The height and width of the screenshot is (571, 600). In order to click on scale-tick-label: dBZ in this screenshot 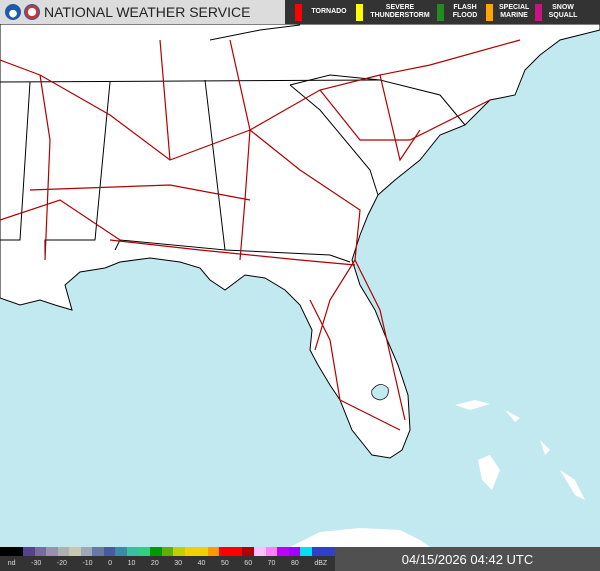, I will do `click(321, 563)`.